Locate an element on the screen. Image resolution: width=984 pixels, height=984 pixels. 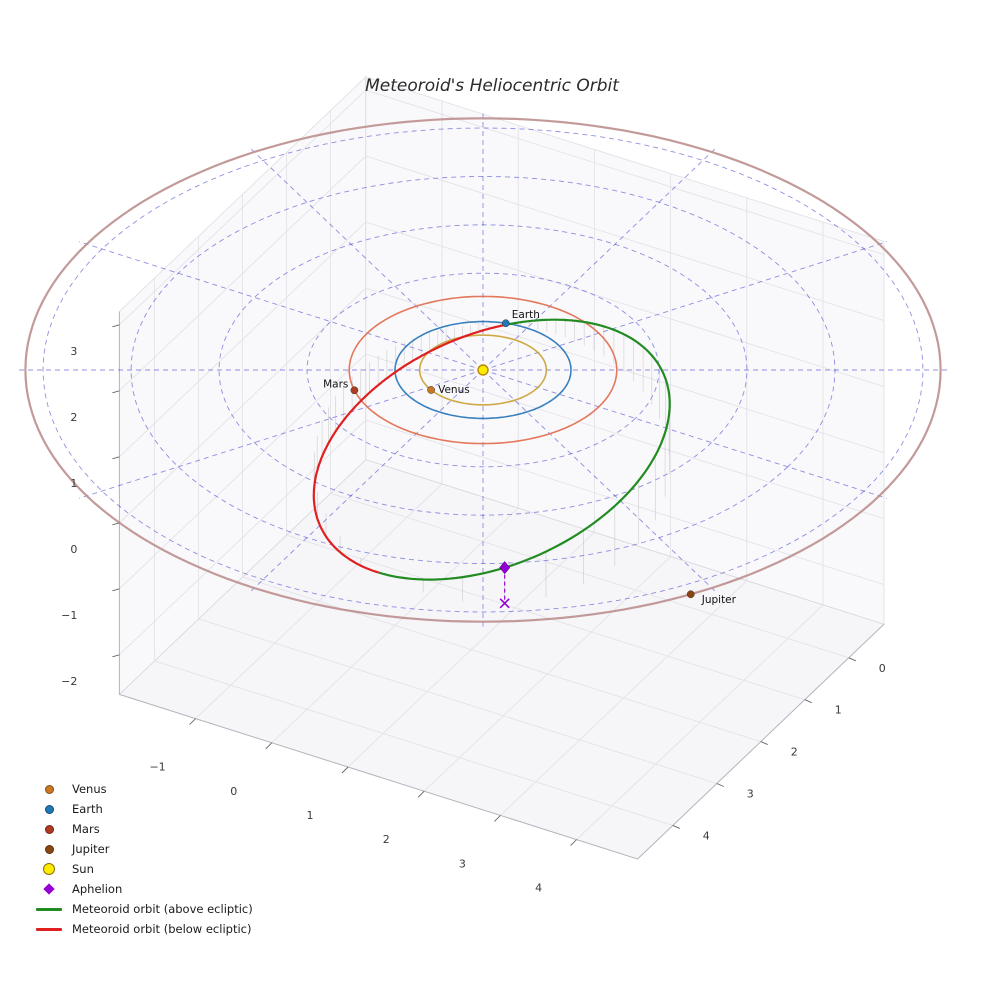
jupiter-legend-marker-icon is located at coordinates (49, 849).